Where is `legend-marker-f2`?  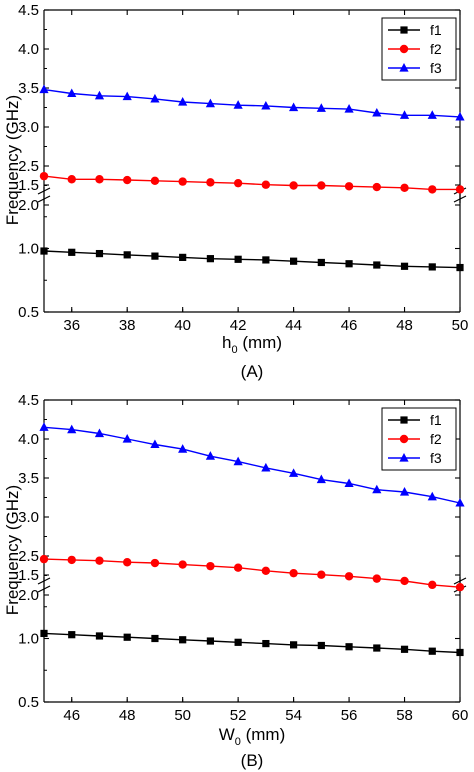 legend-marker-f2 is located at coordinates (404, 49).